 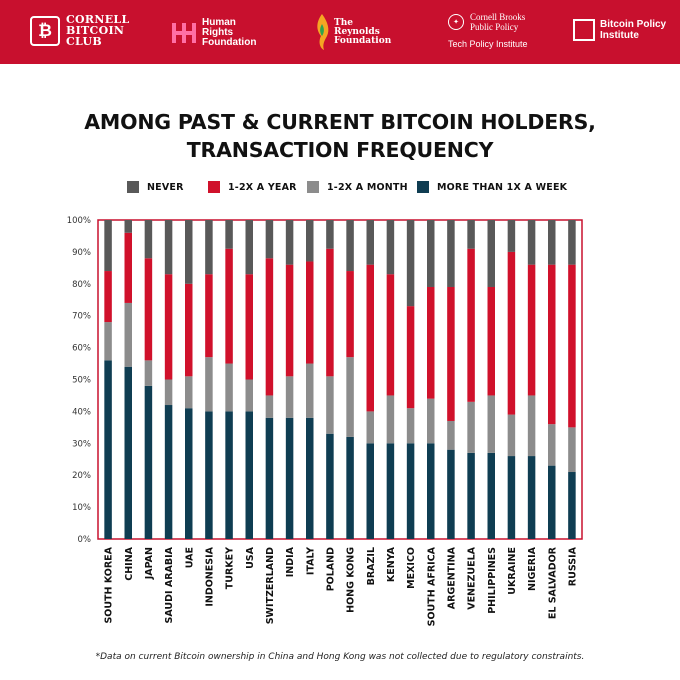 I want to click on x-tick-label: CHINA, so click(x=129, y=563).